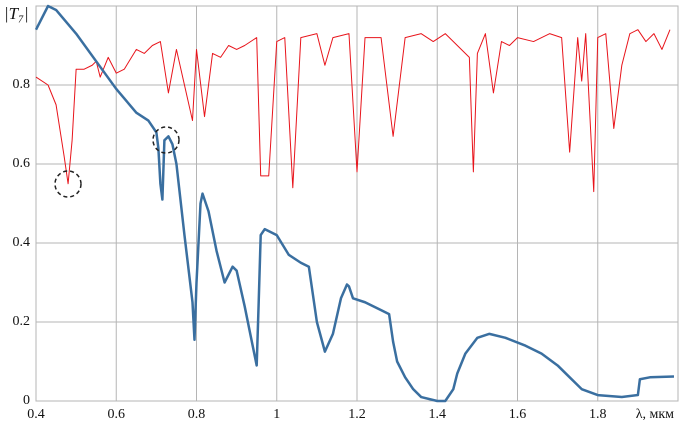  Describe the element at coordinates (22, 163) in the screenshot. I see `y-tick-label: 0.6` at that location.